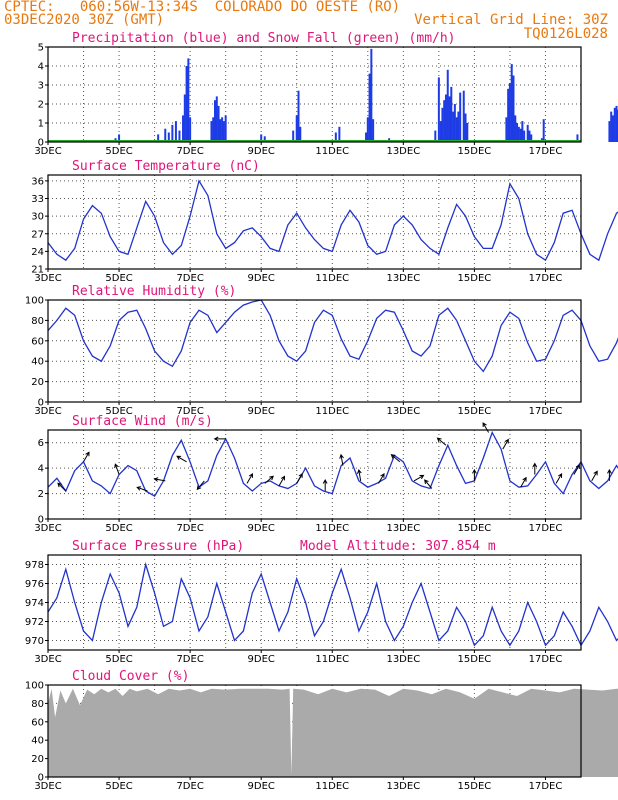  Describe the element at coordinates (34, 565) in the screenshot. I see `y-tick-label: 978` at that location.